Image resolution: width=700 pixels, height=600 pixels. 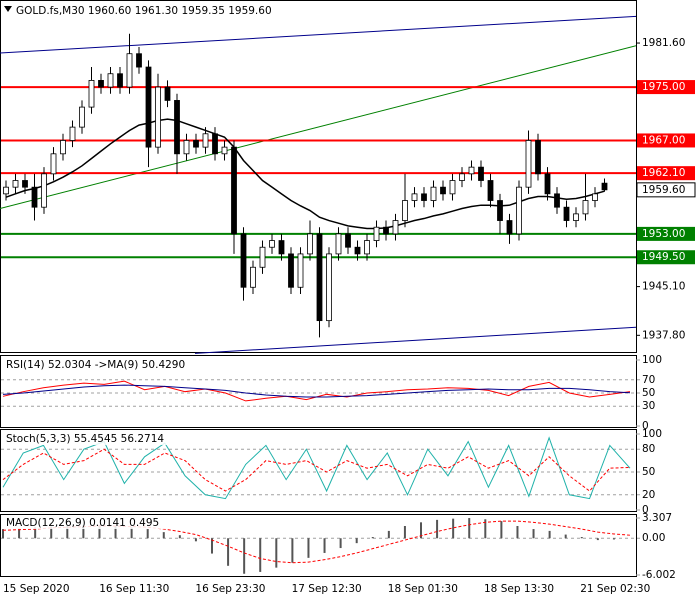 I want to click on indicator-title: MACD(12,26,9) 0.0141 0.495, so click(x=82, y=523).